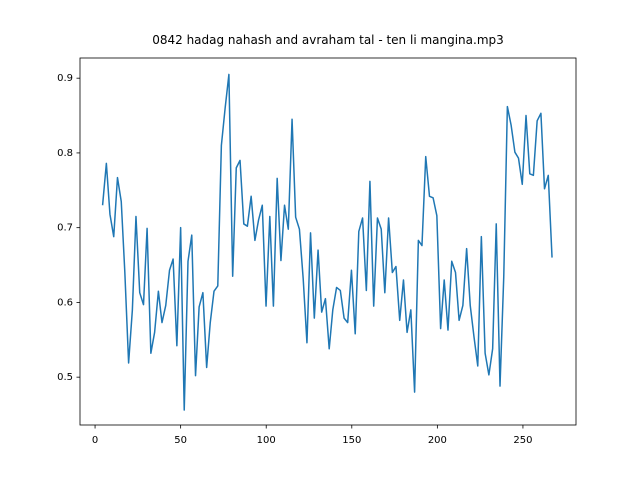  Describe the element at coordinates (65, 153) in the screenshot. I see `y-tick-label: 0.8` at that location.